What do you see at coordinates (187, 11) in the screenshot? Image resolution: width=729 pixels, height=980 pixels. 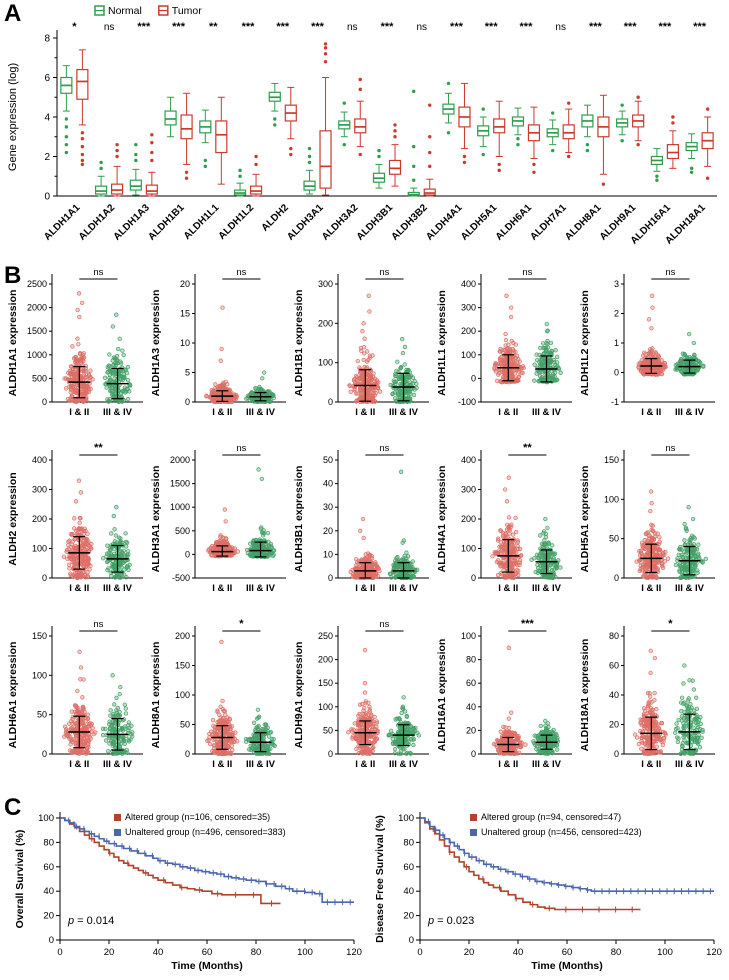 I see `svg-text: Tumor` at bounding box center [187, 11].